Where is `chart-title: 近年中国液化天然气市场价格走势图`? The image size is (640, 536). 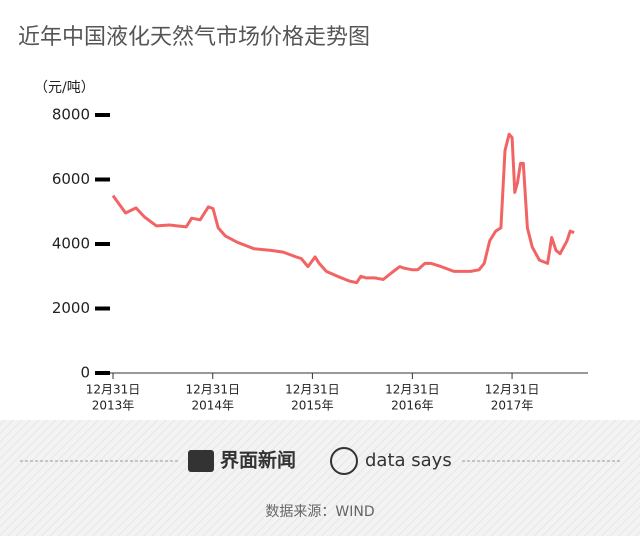 chart-title: 近年中国液化天然气市场价格走势图 is located at coordinates (194, 37).